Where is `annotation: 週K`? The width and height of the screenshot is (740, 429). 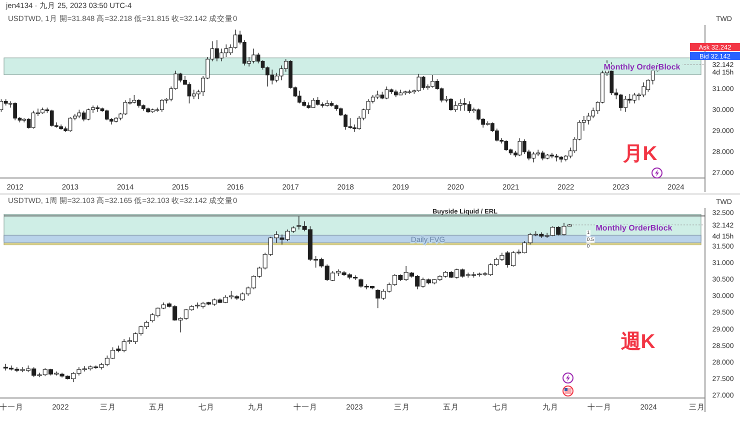 annotation: 週K is located at coordinates (638, 342).